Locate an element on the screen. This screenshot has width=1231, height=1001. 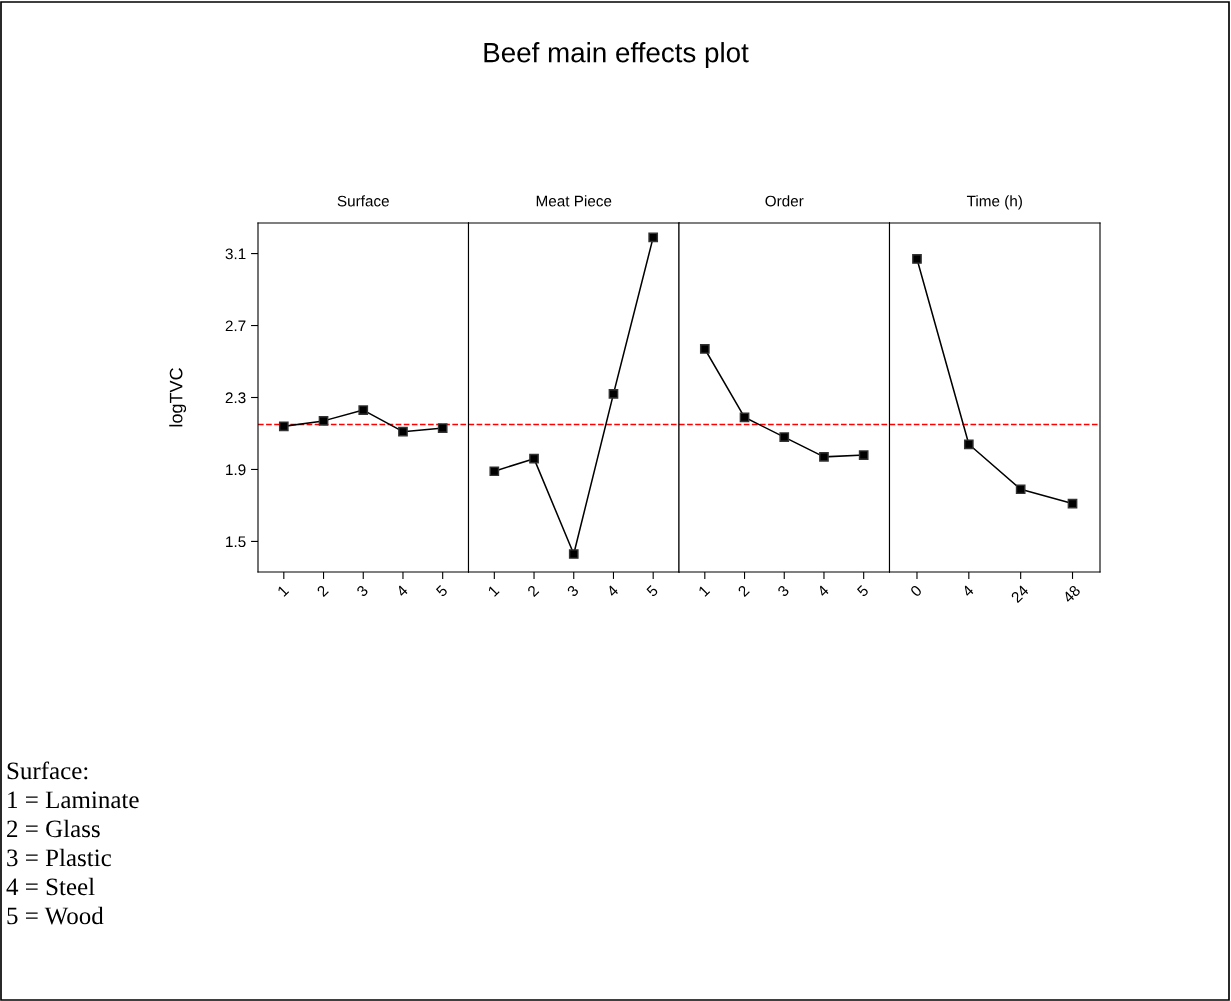
chart-title: Order is located at coordinates (784, 201).